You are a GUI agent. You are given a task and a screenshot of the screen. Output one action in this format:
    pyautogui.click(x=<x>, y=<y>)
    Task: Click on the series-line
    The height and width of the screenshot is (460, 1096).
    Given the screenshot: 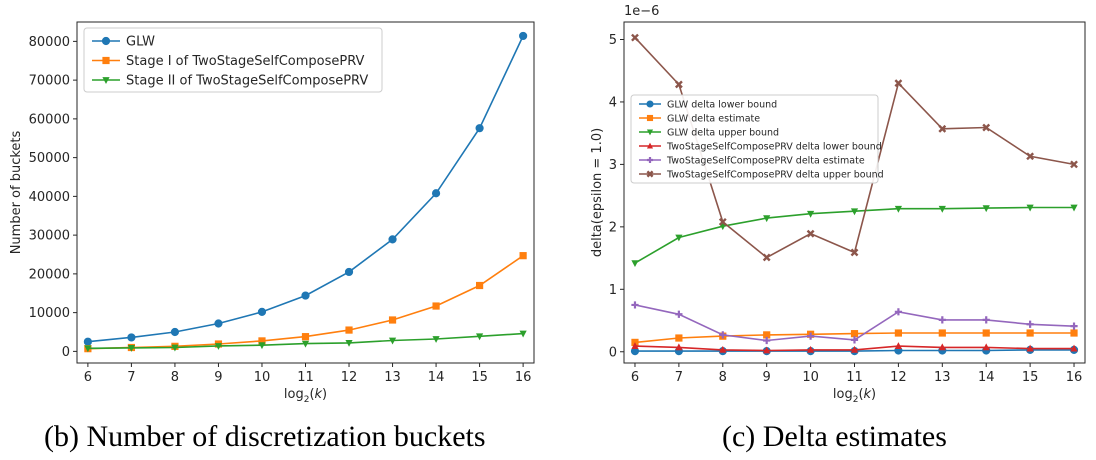 What is the action you would take?
    pyautogui.click(x=854, y=235)
    